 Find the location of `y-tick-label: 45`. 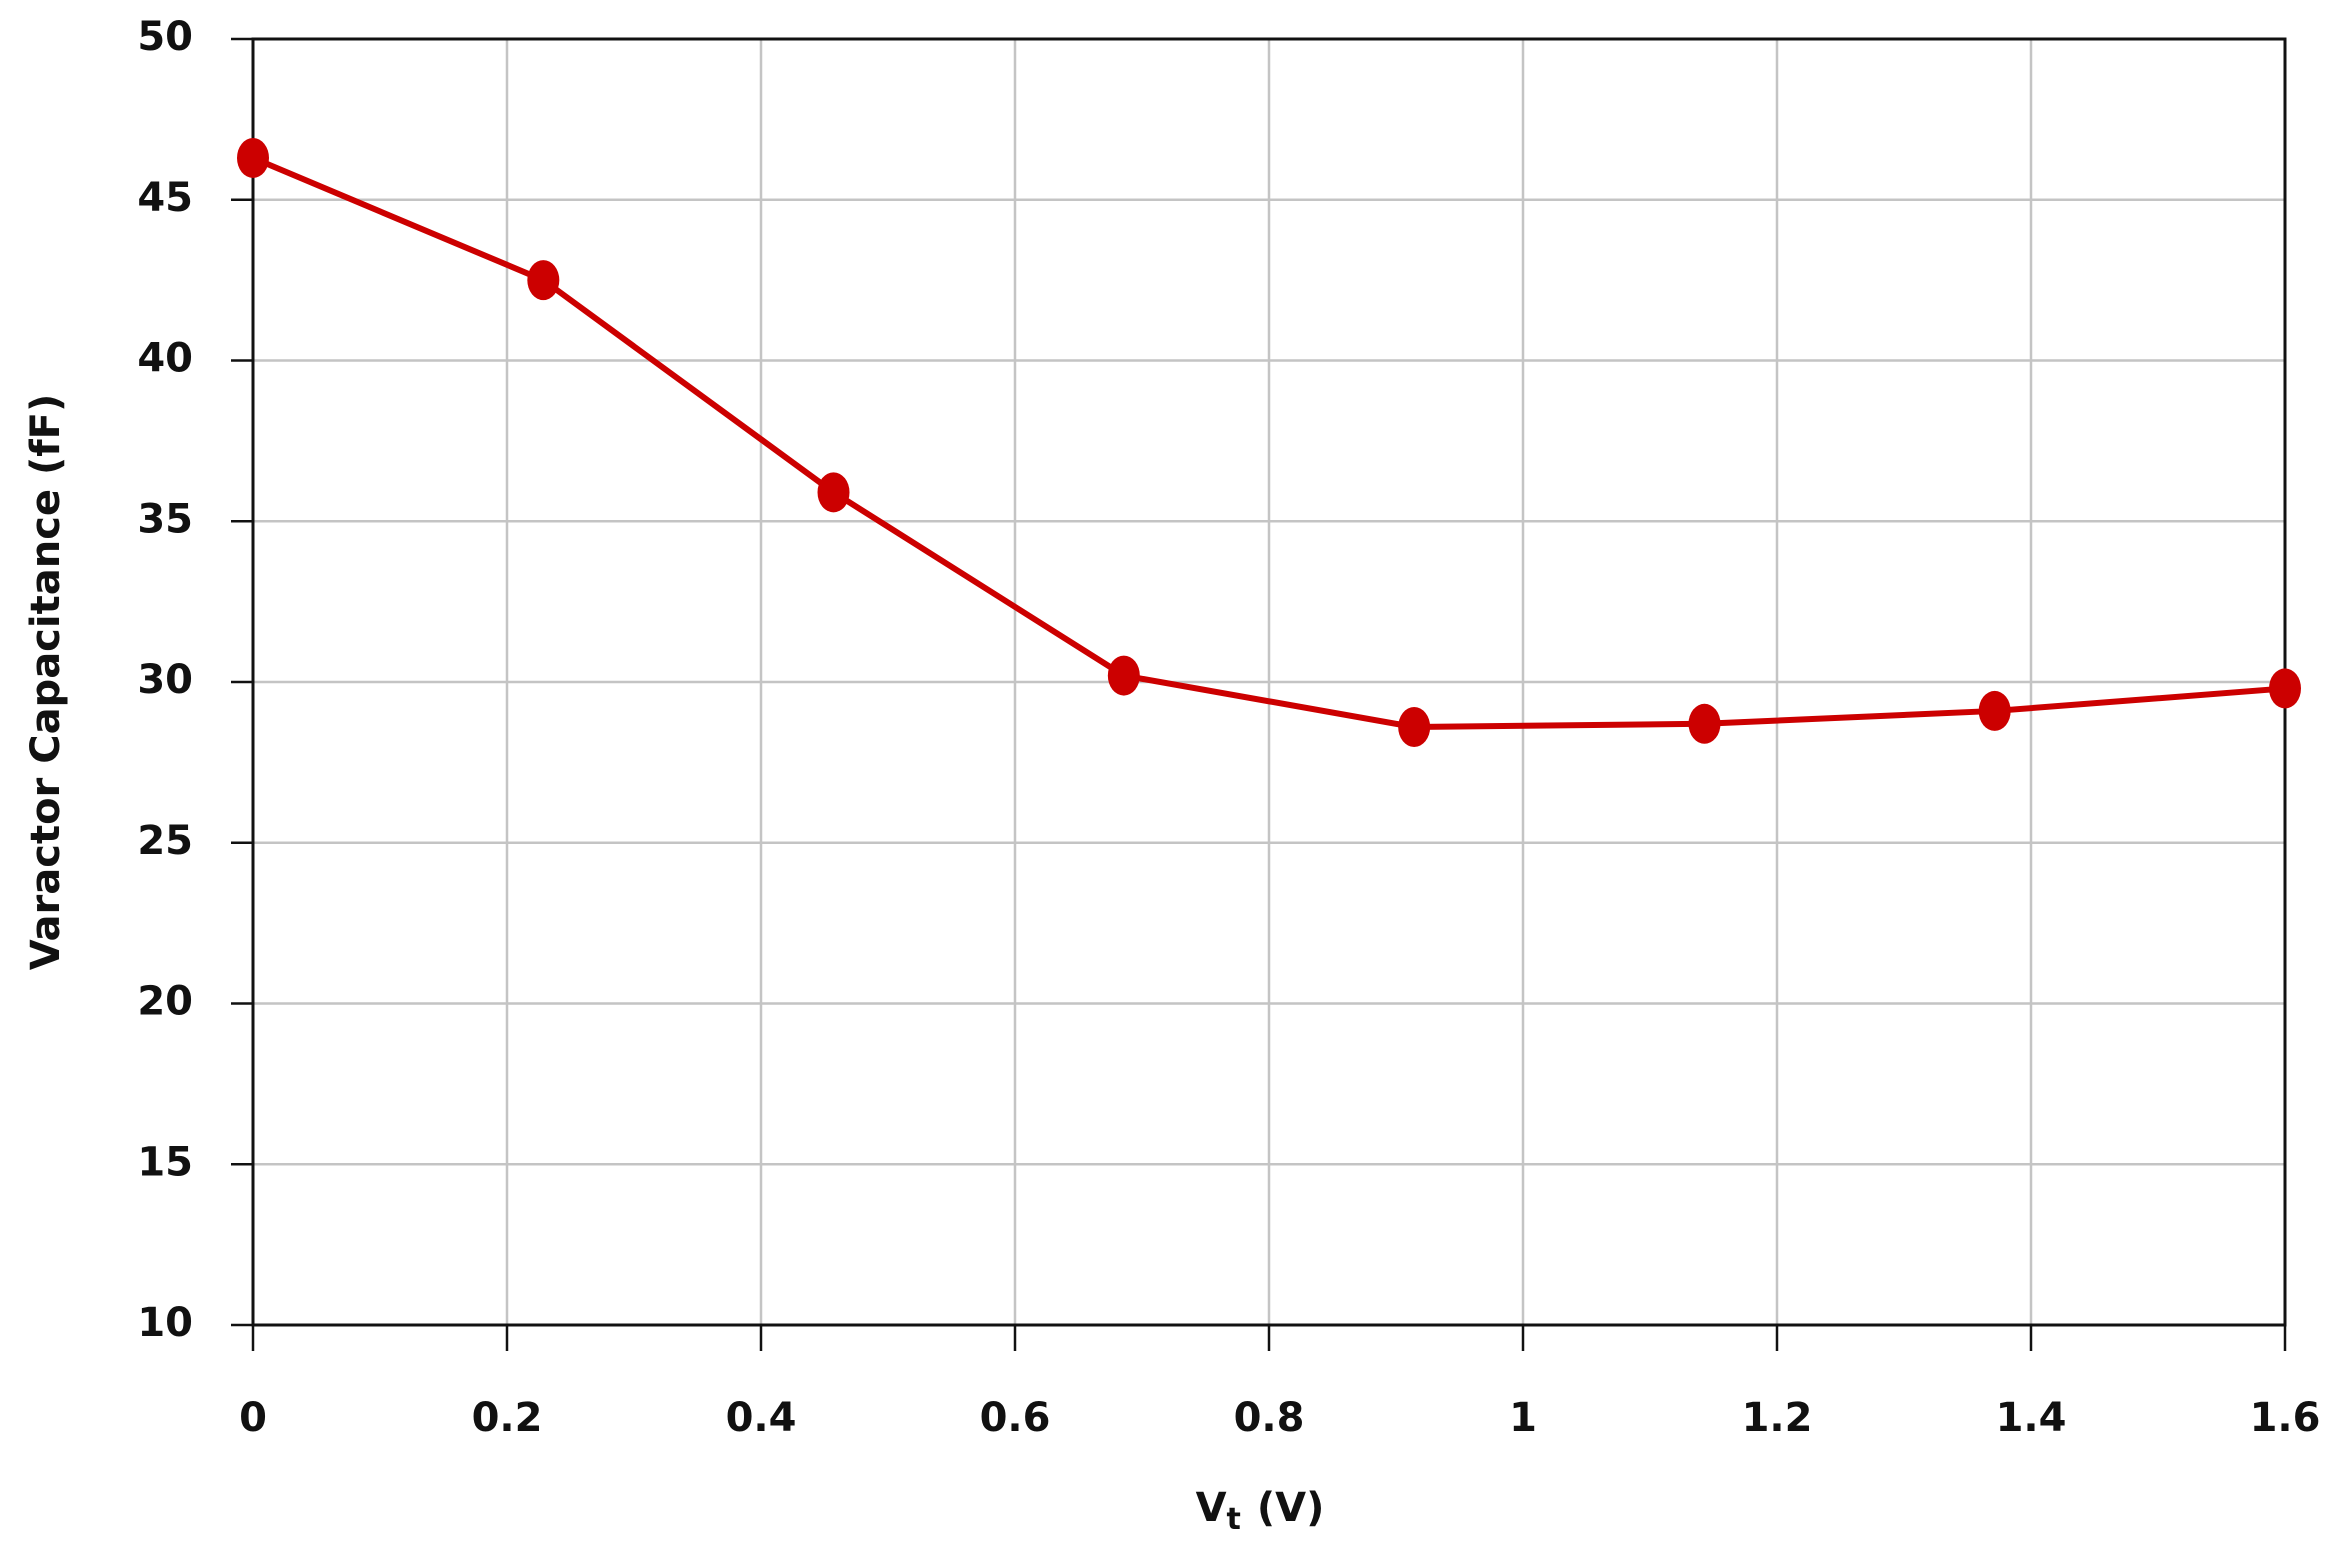

y-tick-label: 45 is located at coordinates (165, 198).